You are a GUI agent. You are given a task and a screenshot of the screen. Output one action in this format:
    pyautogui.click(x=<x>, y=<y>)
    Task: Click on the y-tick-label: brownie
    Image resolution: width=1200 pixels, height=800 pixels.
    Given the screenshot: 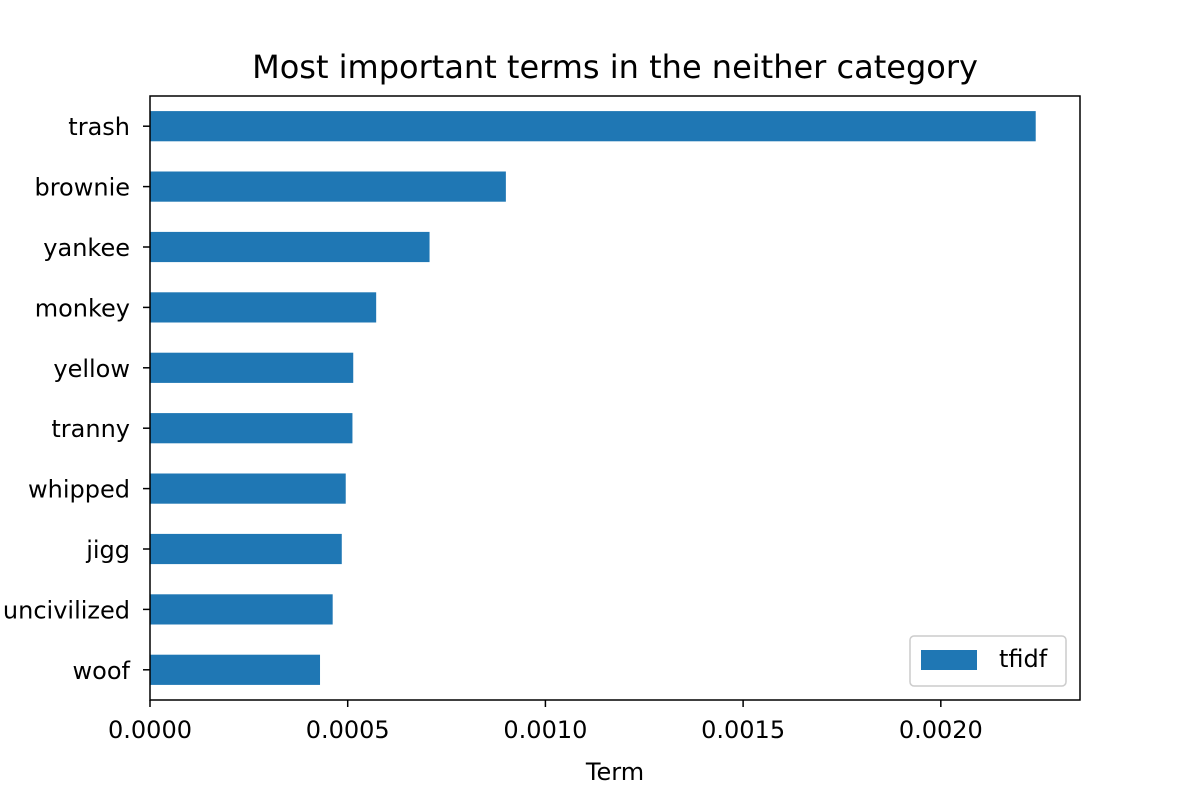 What is the action you would take?
    pyautogui.click(x=82, y=188)
    